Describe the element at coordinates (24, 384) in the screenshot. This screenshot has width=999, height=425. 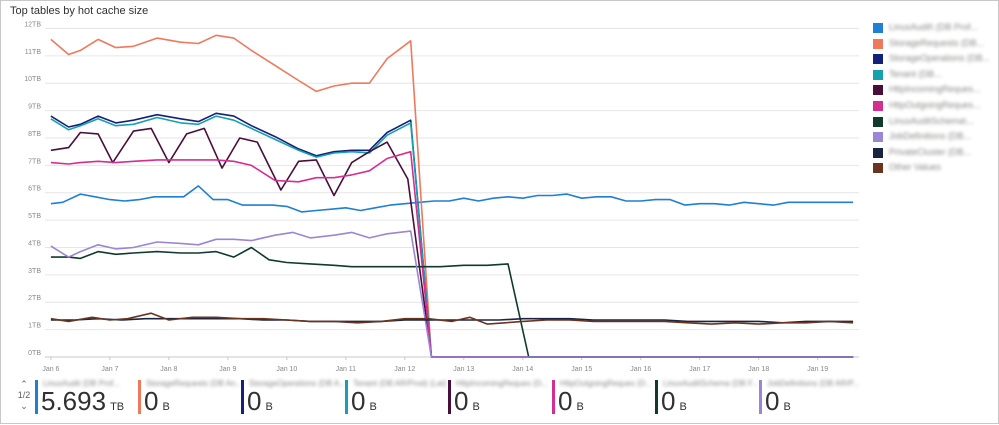
I see `pager-up-icon: ⌃` at that location.